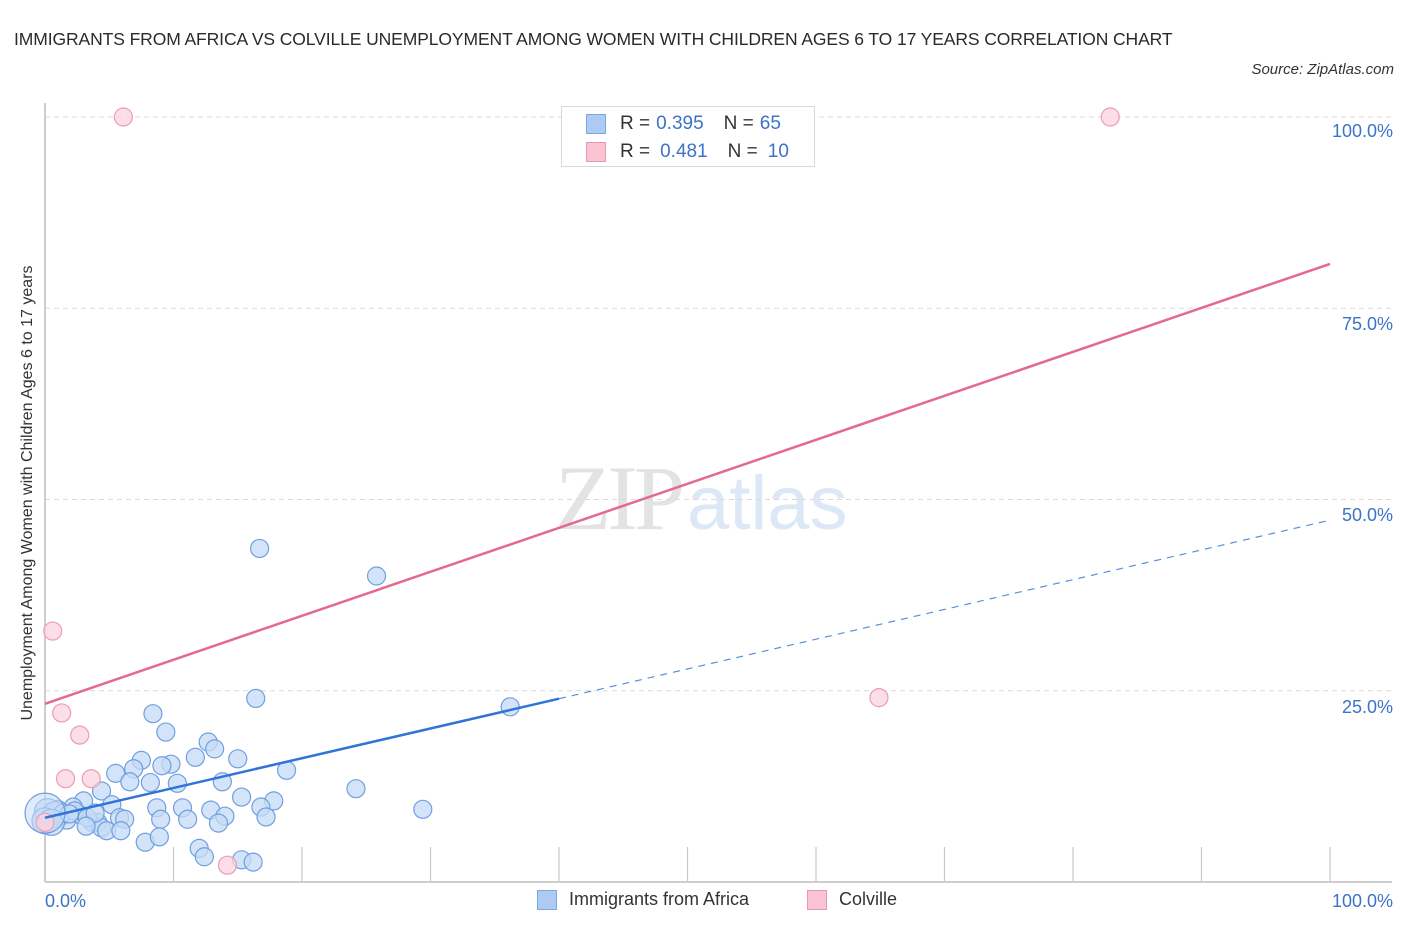 This screenshot has width=1406, height=930. Describe the element at coordinates (684, 151) in the screenshot. I see `r-value: 0.481` at that location.